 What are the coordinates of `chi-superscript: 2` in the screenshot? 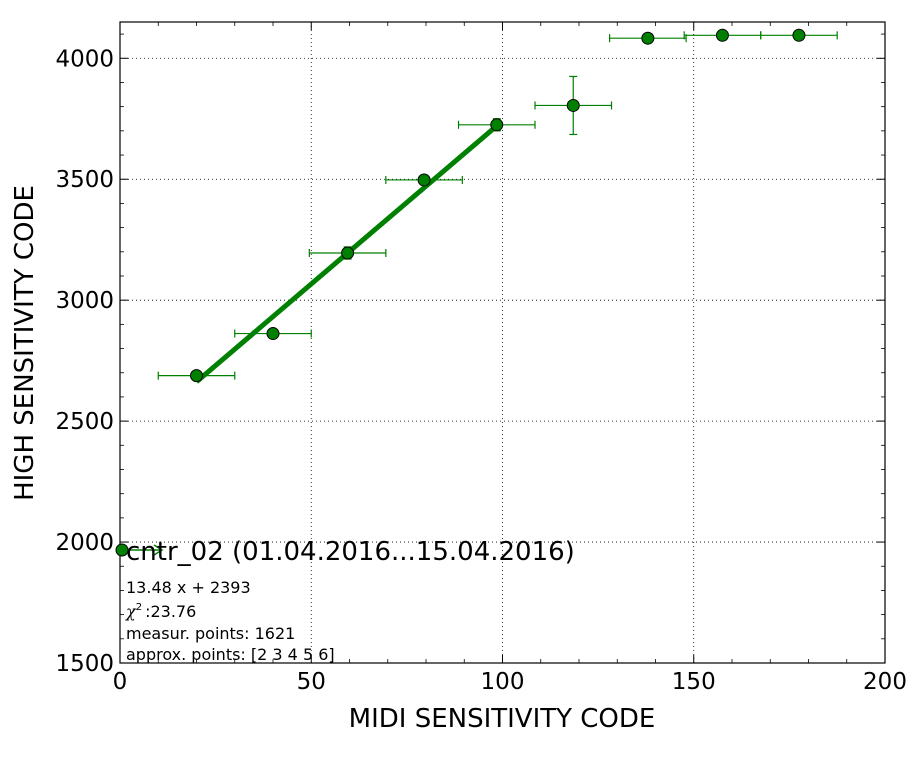 It's located at (139, 607).